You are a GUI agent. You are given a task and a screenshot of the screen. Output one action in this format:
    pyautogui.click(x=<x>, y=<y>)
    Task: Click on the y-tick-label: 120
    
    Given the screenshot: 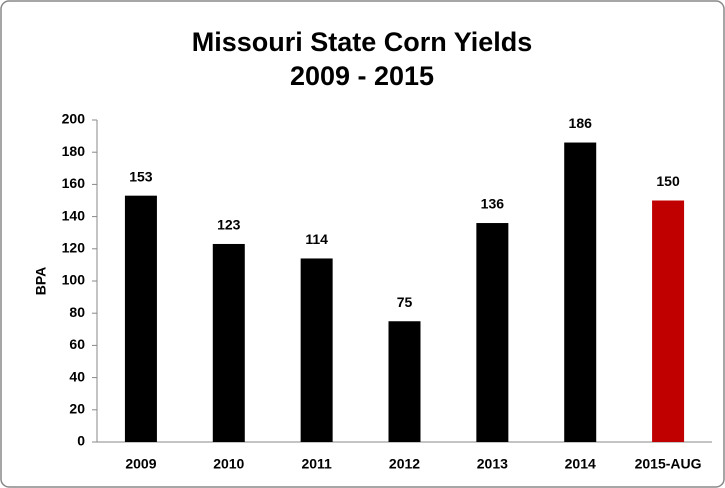 What is the action you would take?
    pyautogui.click(x=74, y=248)
    